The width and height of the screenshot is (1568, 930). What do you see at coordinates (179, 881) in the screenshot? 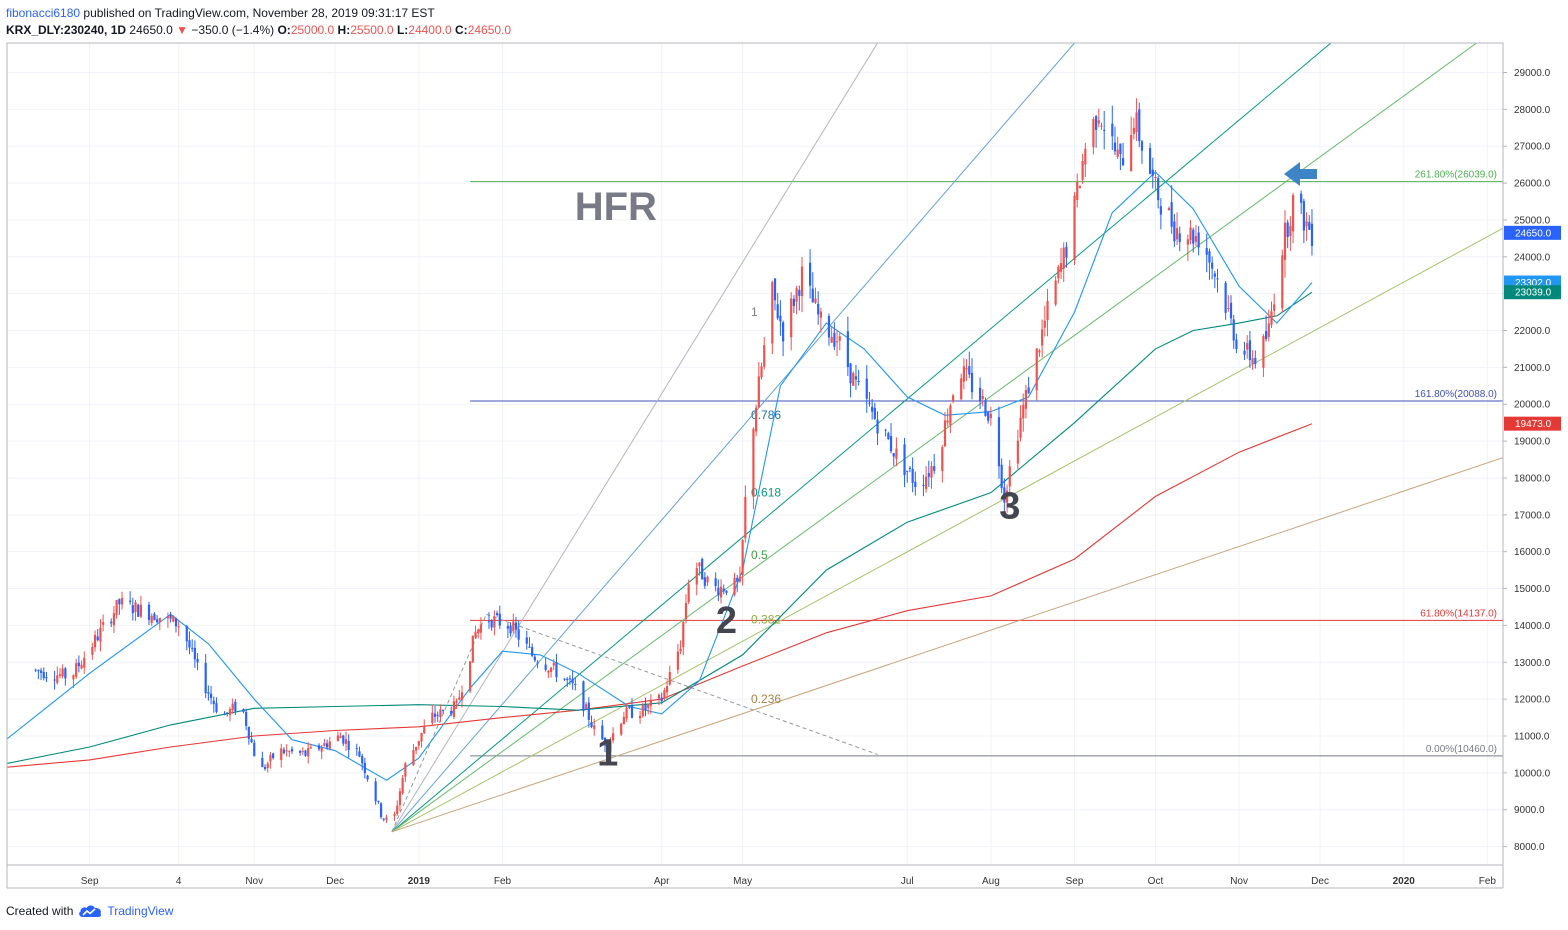
I see `x-tick-label: 4` at bounding box center [179, 881].